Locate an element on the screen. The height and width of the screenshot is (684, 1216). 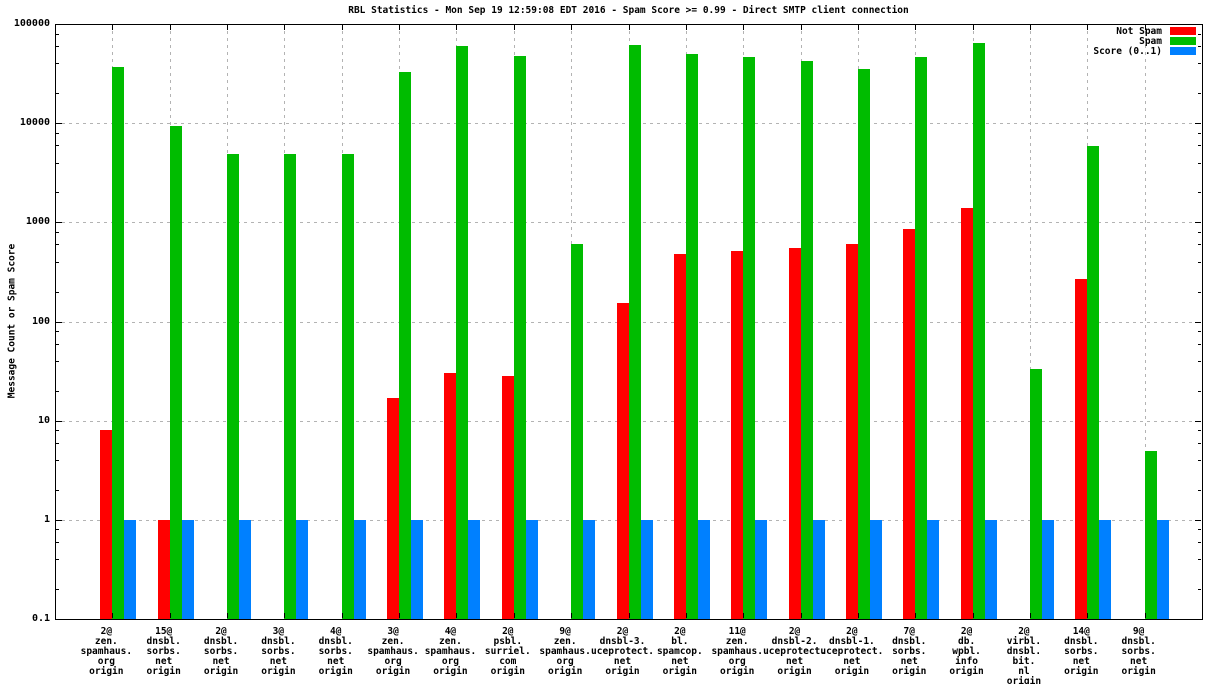
legend-row-score: Score (0..1) is located at coordinates (1144, 51).